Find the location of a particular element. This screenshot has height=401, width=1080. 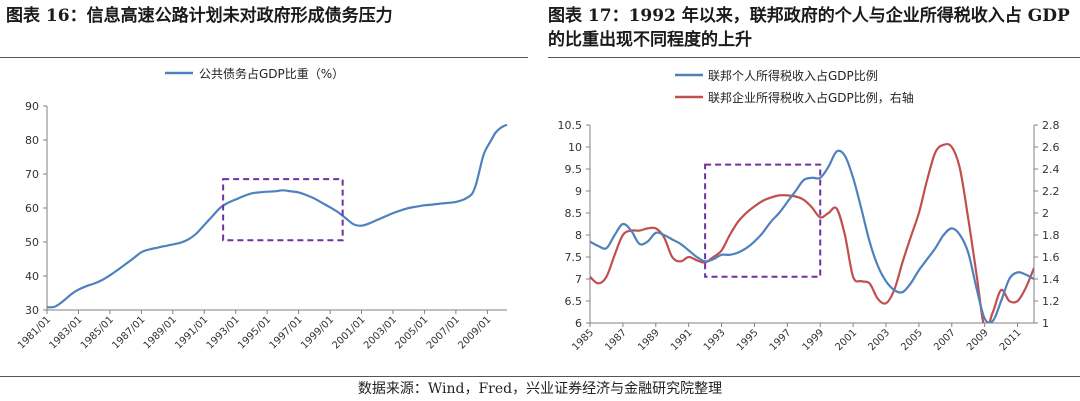

y-tick-label-left: 8.5 is located at coordinates (574, 213).